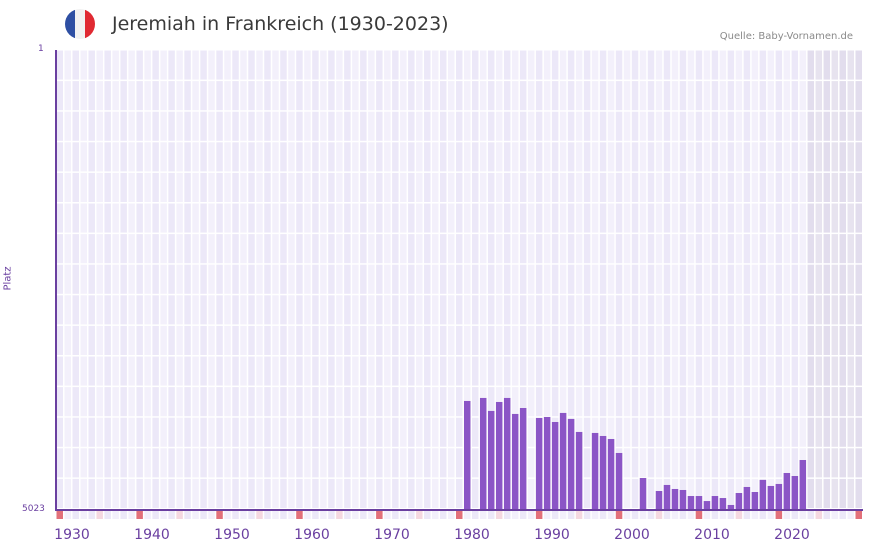 The width and height of the screenshot is (873, 552). What do you see at coordinates (723, 503) in the screenshot?
I see `bar-2011` at bounding box center [723, 503].